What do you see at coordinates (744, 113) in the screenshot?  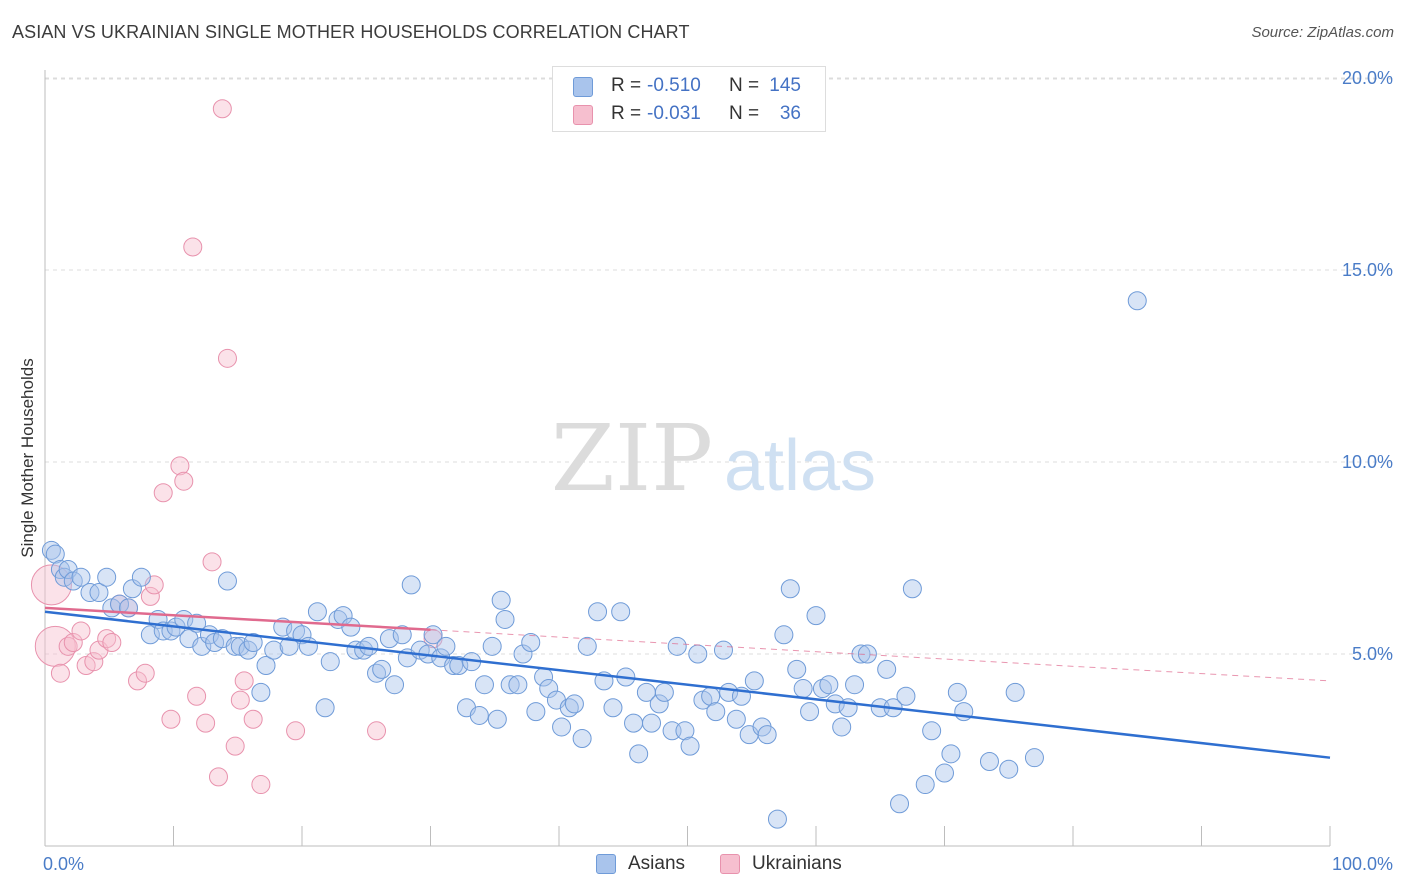 I see `n-label: N =` at bounding box center [744, 113].